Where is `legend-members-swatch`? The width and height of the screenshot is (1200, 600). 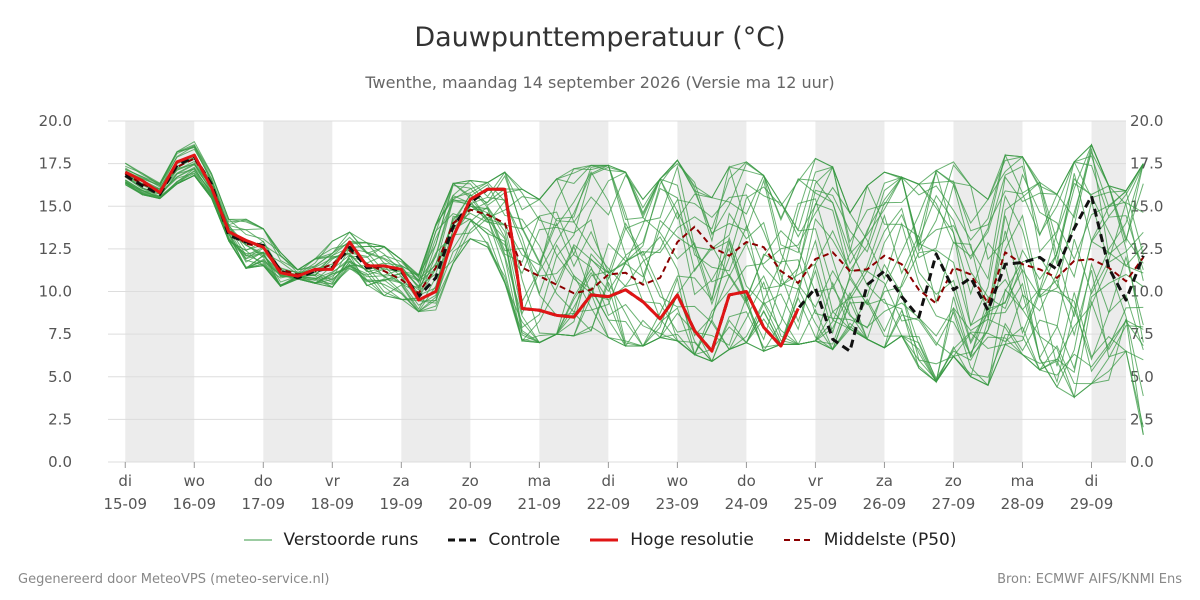 legend-members-swatch is located at coordinates (257, 540).